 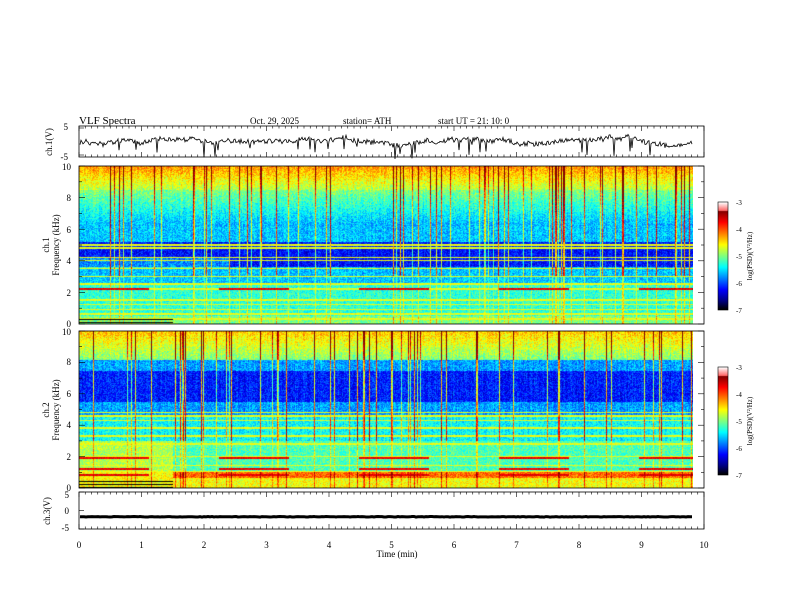 What do you see at coordinates (69, 293) in the screenshot?
I see `ch1-spec-ytick-2: 2` at bounding box center [69, 293].